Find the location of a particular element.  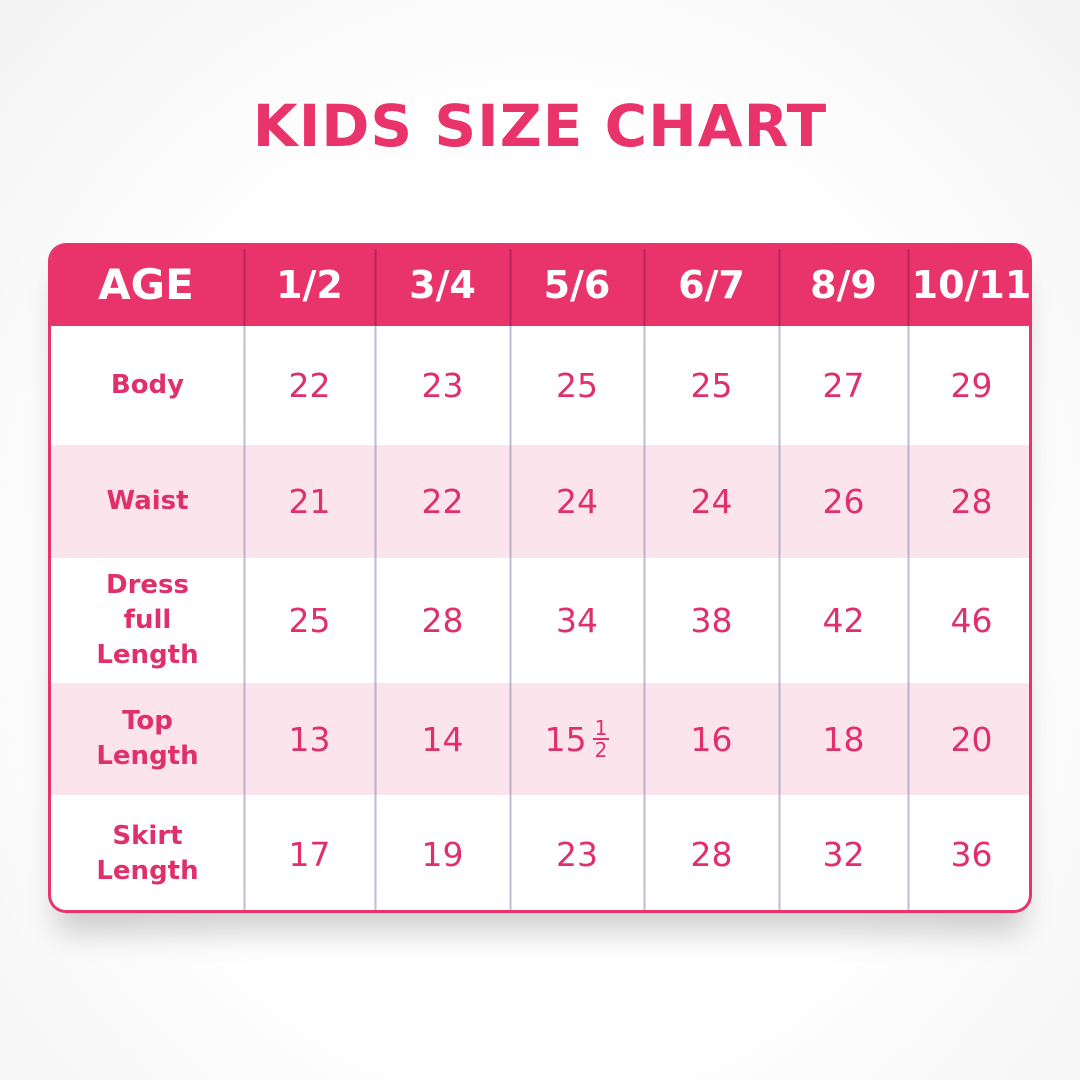

header-age: AGE is located at coordinates (147, 284).